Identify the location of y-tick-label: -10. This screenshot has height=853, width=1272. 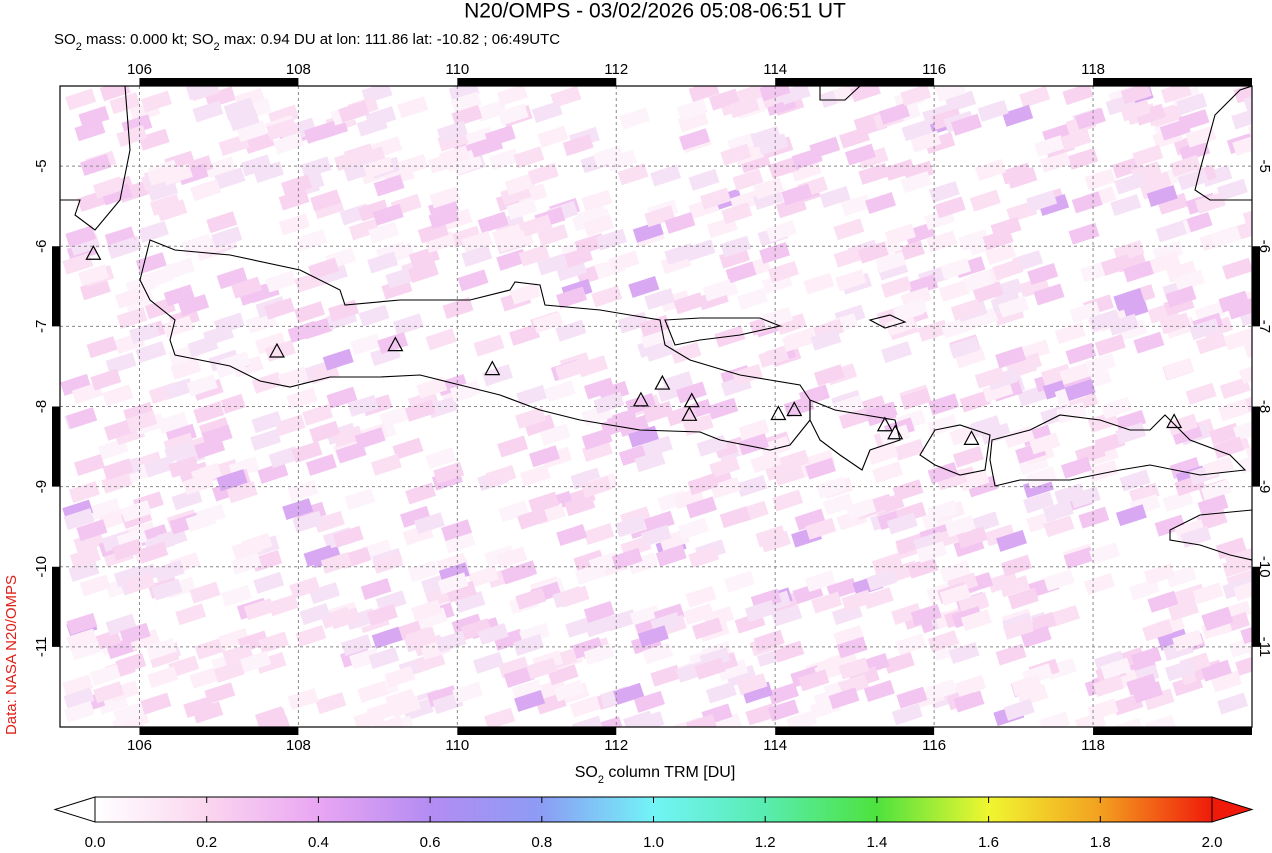
(41, 567).